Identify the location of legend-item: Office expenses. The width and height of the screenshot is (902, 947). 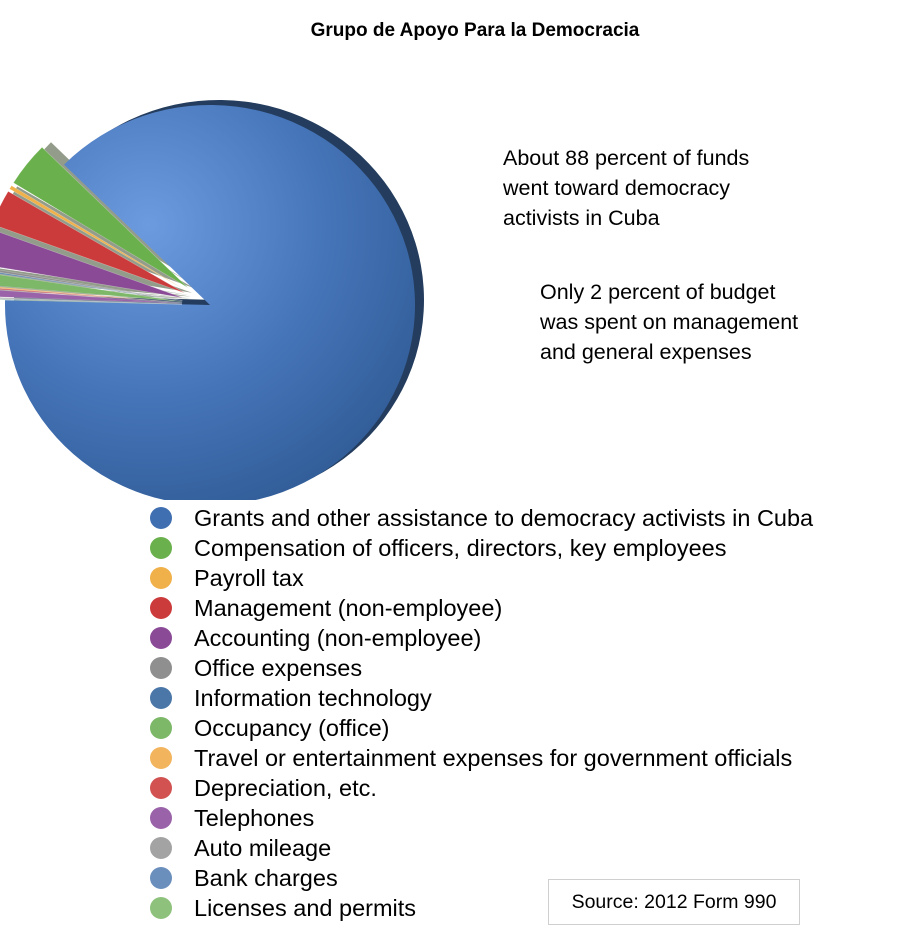
(481, 668).